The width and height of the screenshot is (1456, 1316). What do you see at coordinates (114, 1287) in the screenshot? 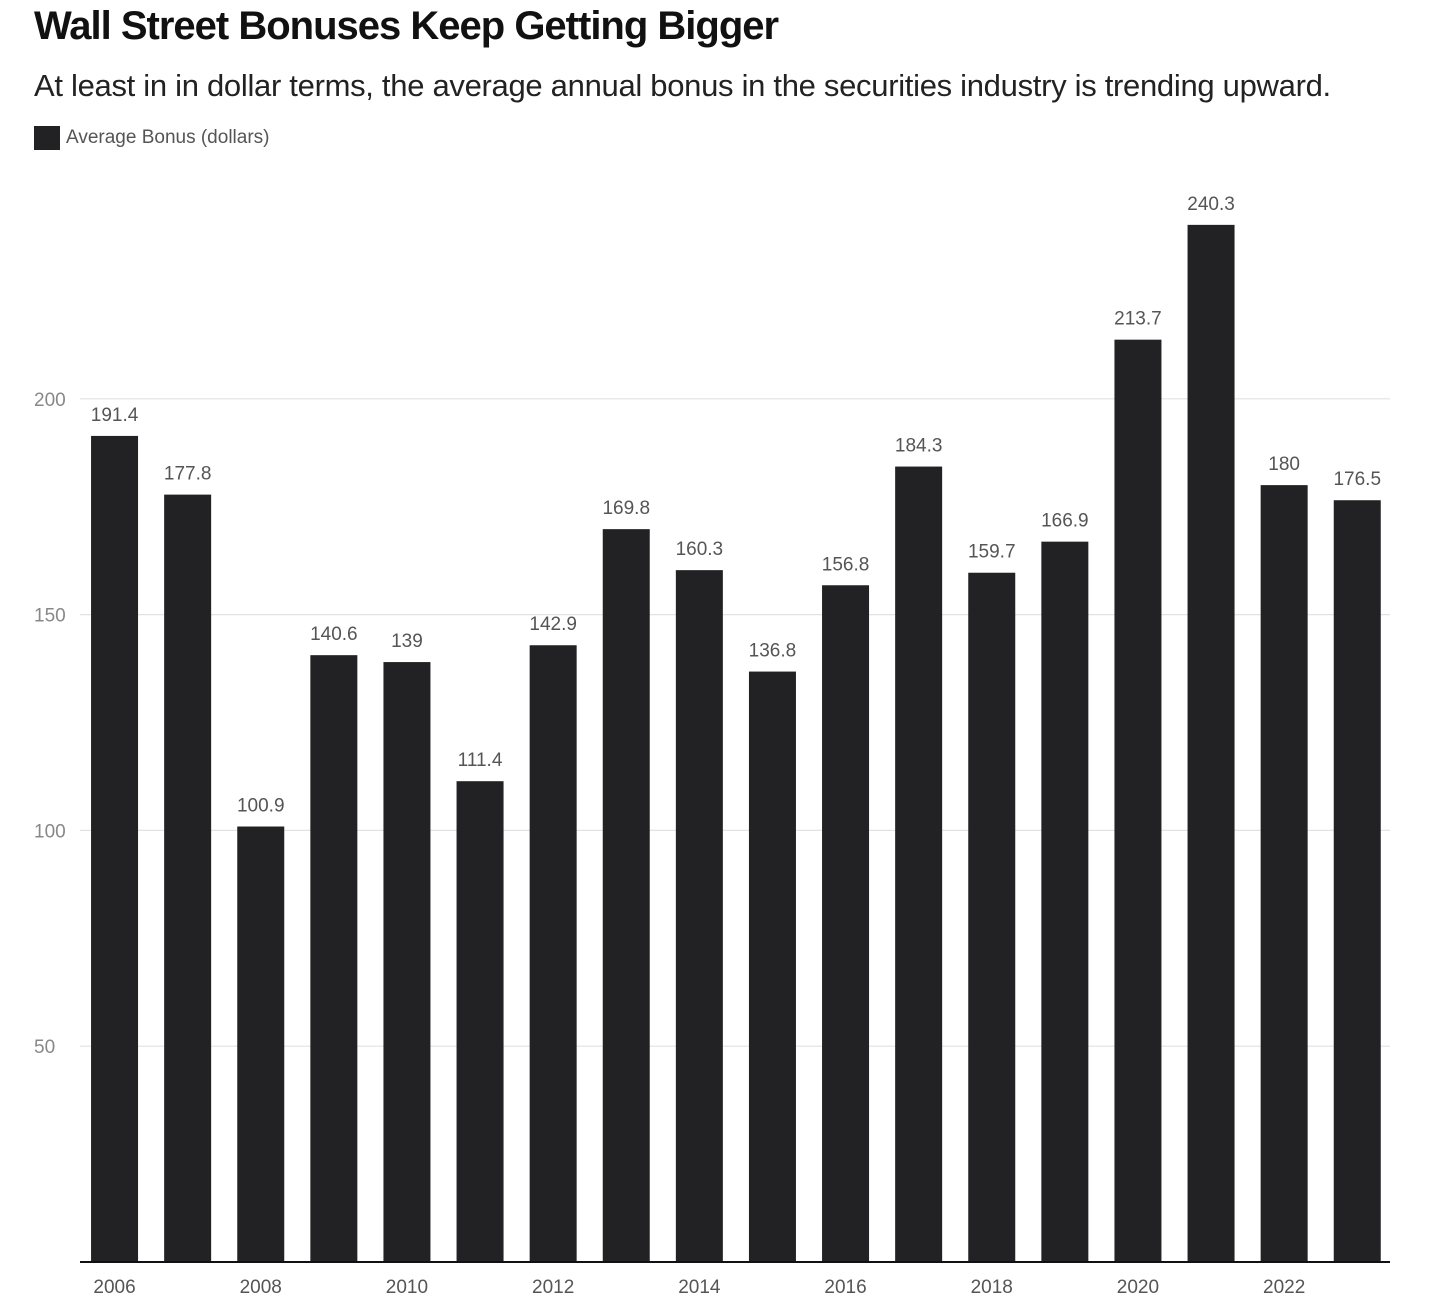
I see `x-tick-label: 2006` at bounding box center [114, 1287].